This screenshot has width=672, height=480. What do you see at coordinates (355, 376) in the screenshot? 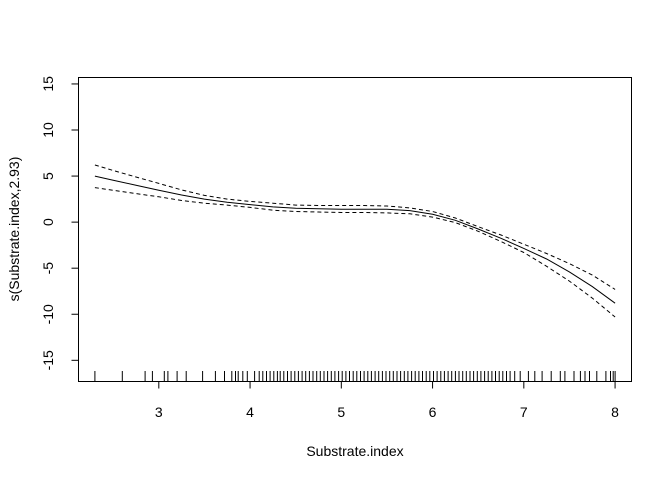
I see `rug-layer` at bounding box center [355, 376].